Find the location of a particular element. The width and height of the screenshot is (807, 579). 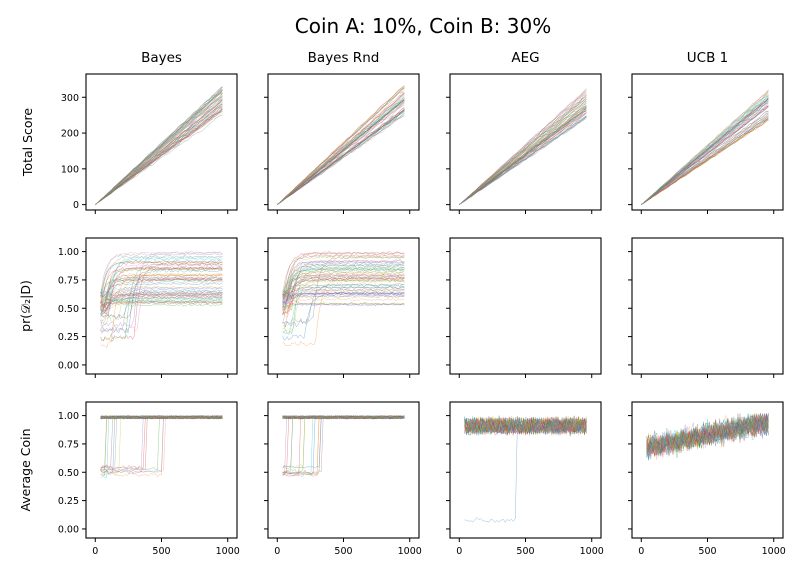

panel-2-2: 0 500 1000 is located at coordinates (525, 479).